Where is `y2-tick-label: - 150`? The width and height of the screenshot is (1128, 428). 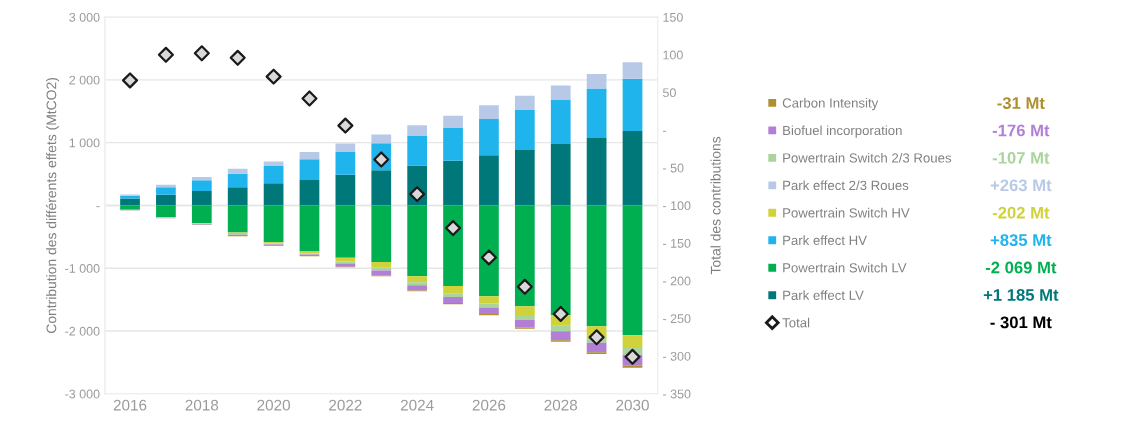 y2-tick-label: - 150 is located at coordinates (677, 243).